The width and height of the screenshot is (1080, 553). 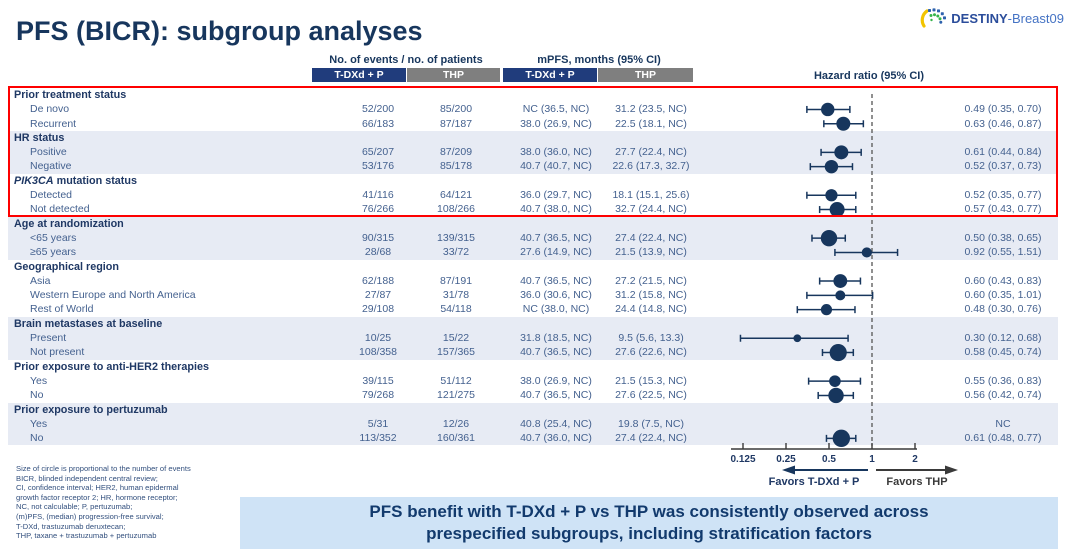 What do you see at coordinates (62, 309) in the screenshot?
I see `row-label: Rest of World` at bounding box center [62, 309].